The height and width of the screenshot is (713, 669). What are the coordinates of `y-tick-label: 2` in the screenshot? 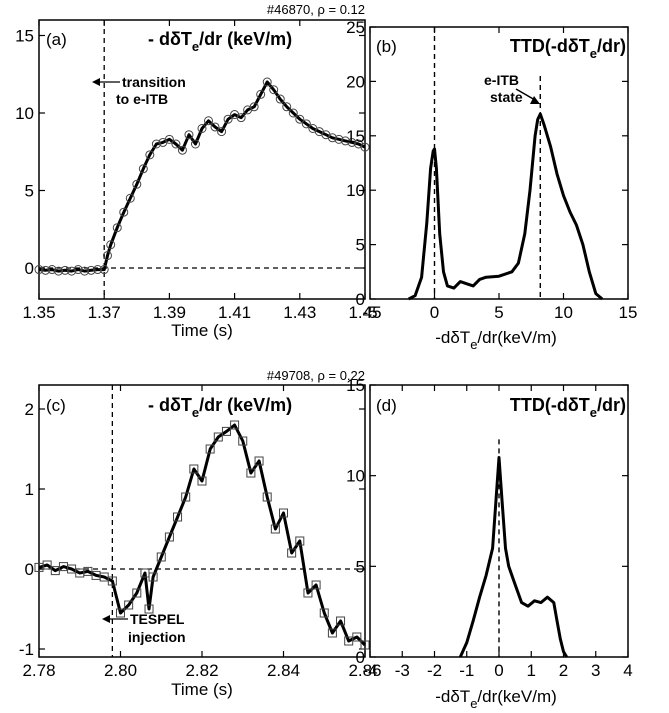 It's located at (29, 409).